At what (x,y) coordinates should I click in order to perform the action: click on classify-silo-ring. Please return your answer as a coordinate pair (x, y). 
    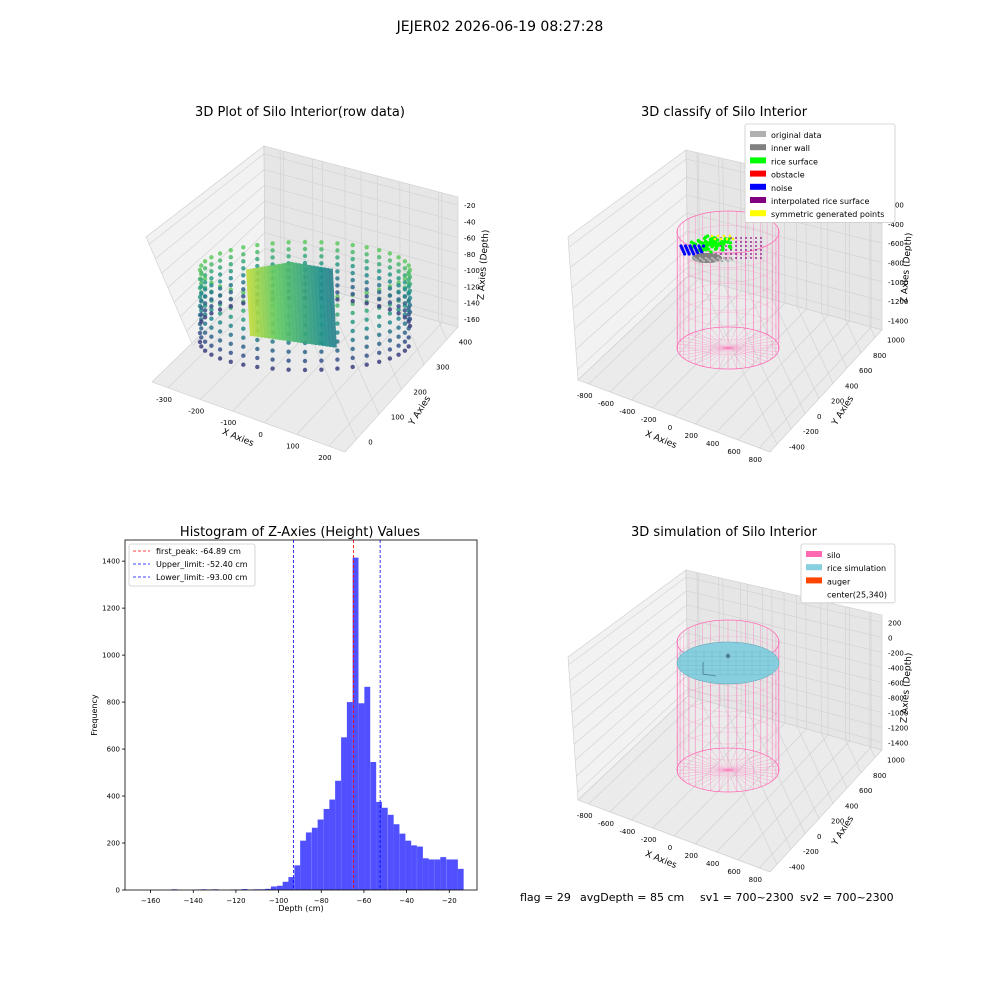
    Looking at the image, I should click on (728, 333).